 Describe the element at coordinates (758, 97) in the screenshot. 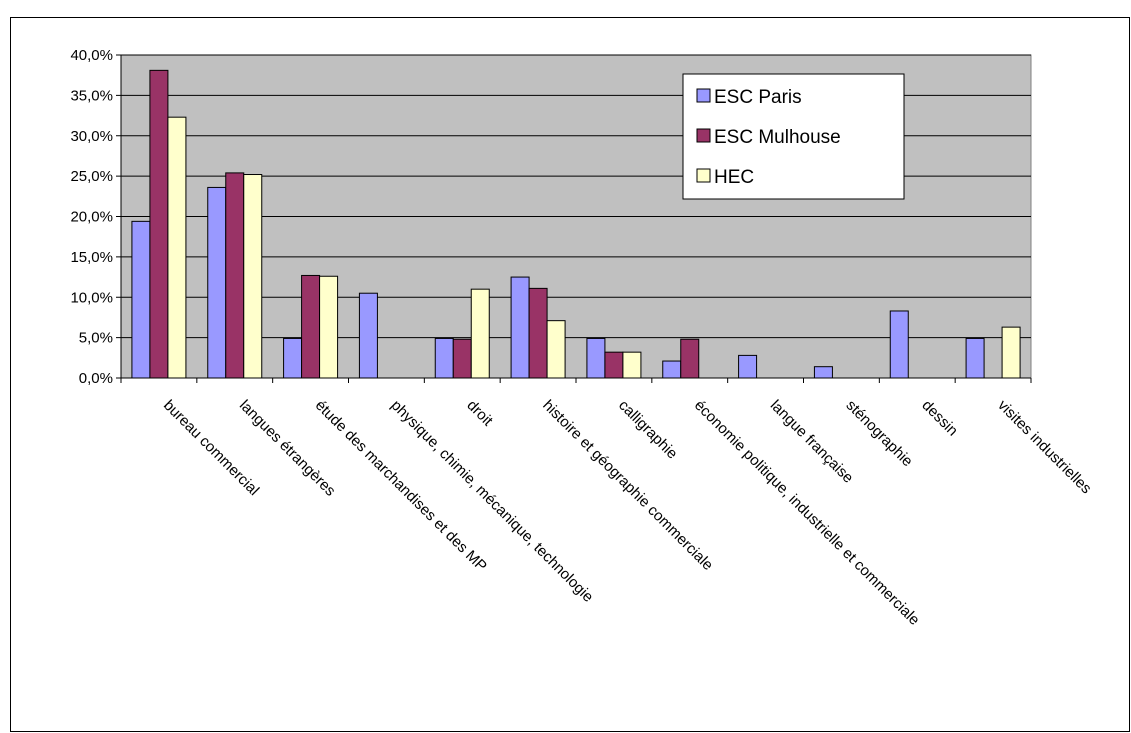

I see `legend-label: ESC Paris` at that location.